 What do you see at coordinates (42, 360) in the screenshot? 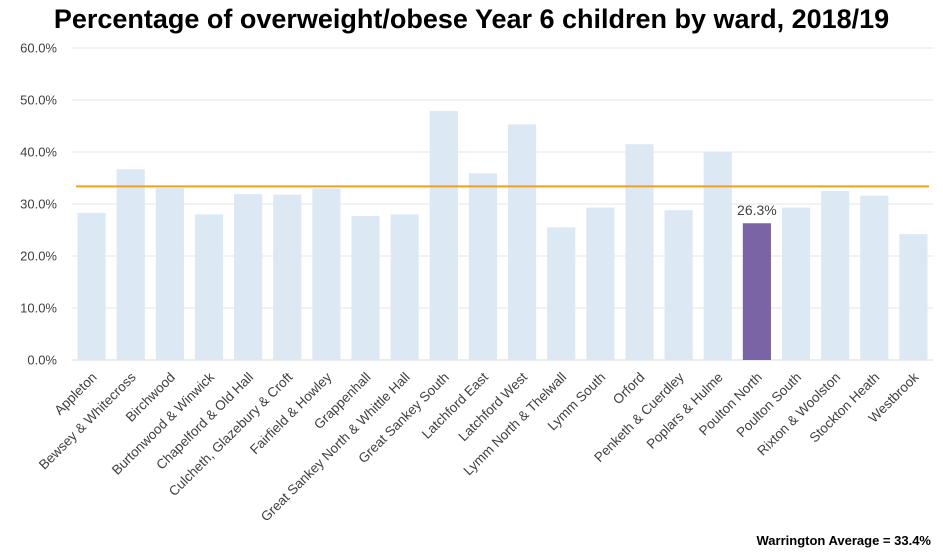
I see `y-tick-label: 0.0%` at bounding box center [42, 360].